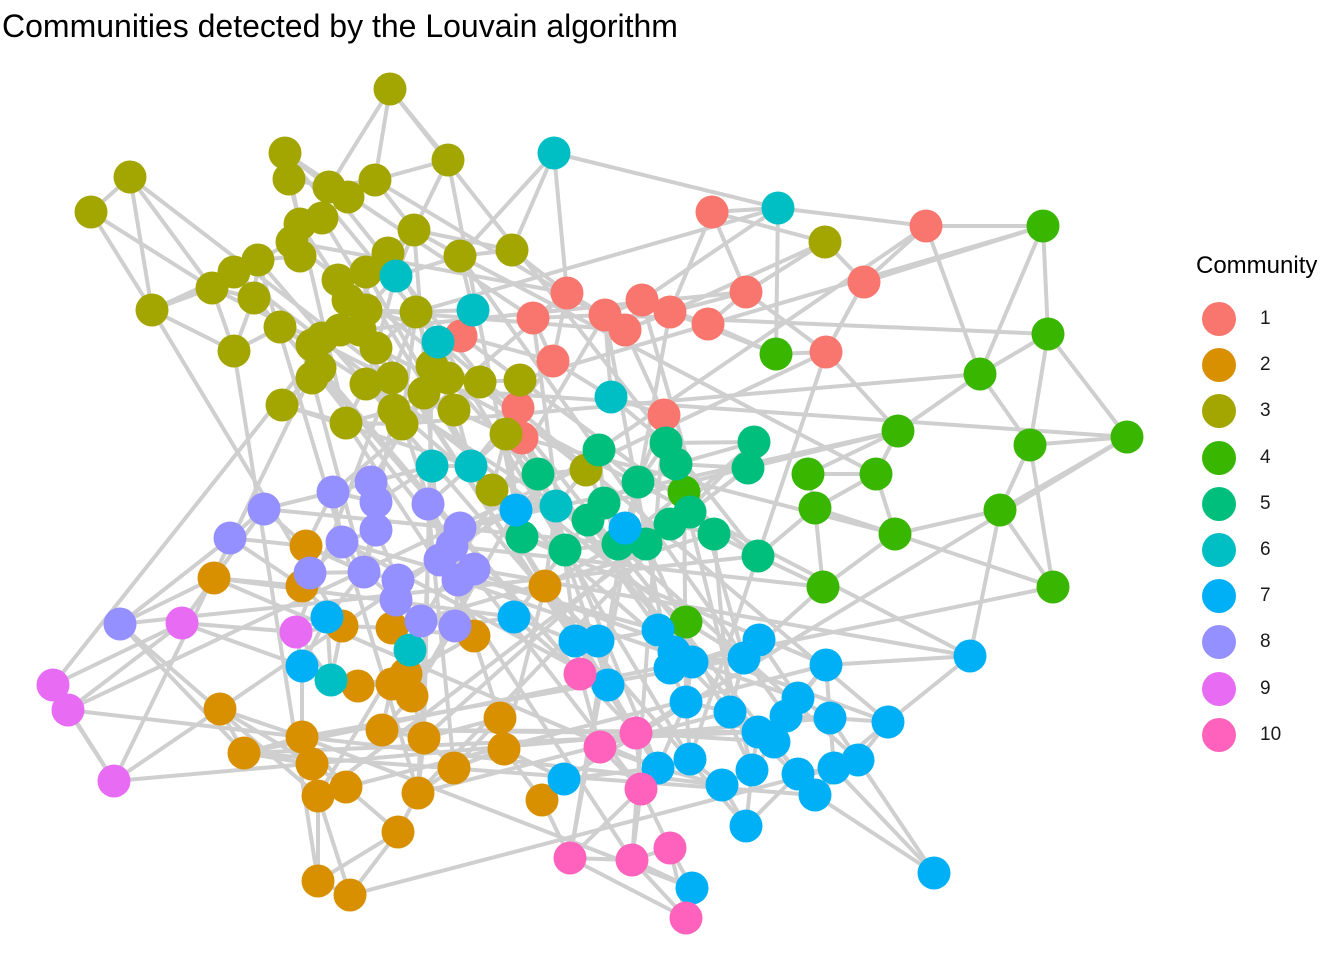 The width and height of the screenshot is (1344, 960). Describe the element at coordinates (1256, 411) in the screenshot. I see `legend-item: 3` at that location.